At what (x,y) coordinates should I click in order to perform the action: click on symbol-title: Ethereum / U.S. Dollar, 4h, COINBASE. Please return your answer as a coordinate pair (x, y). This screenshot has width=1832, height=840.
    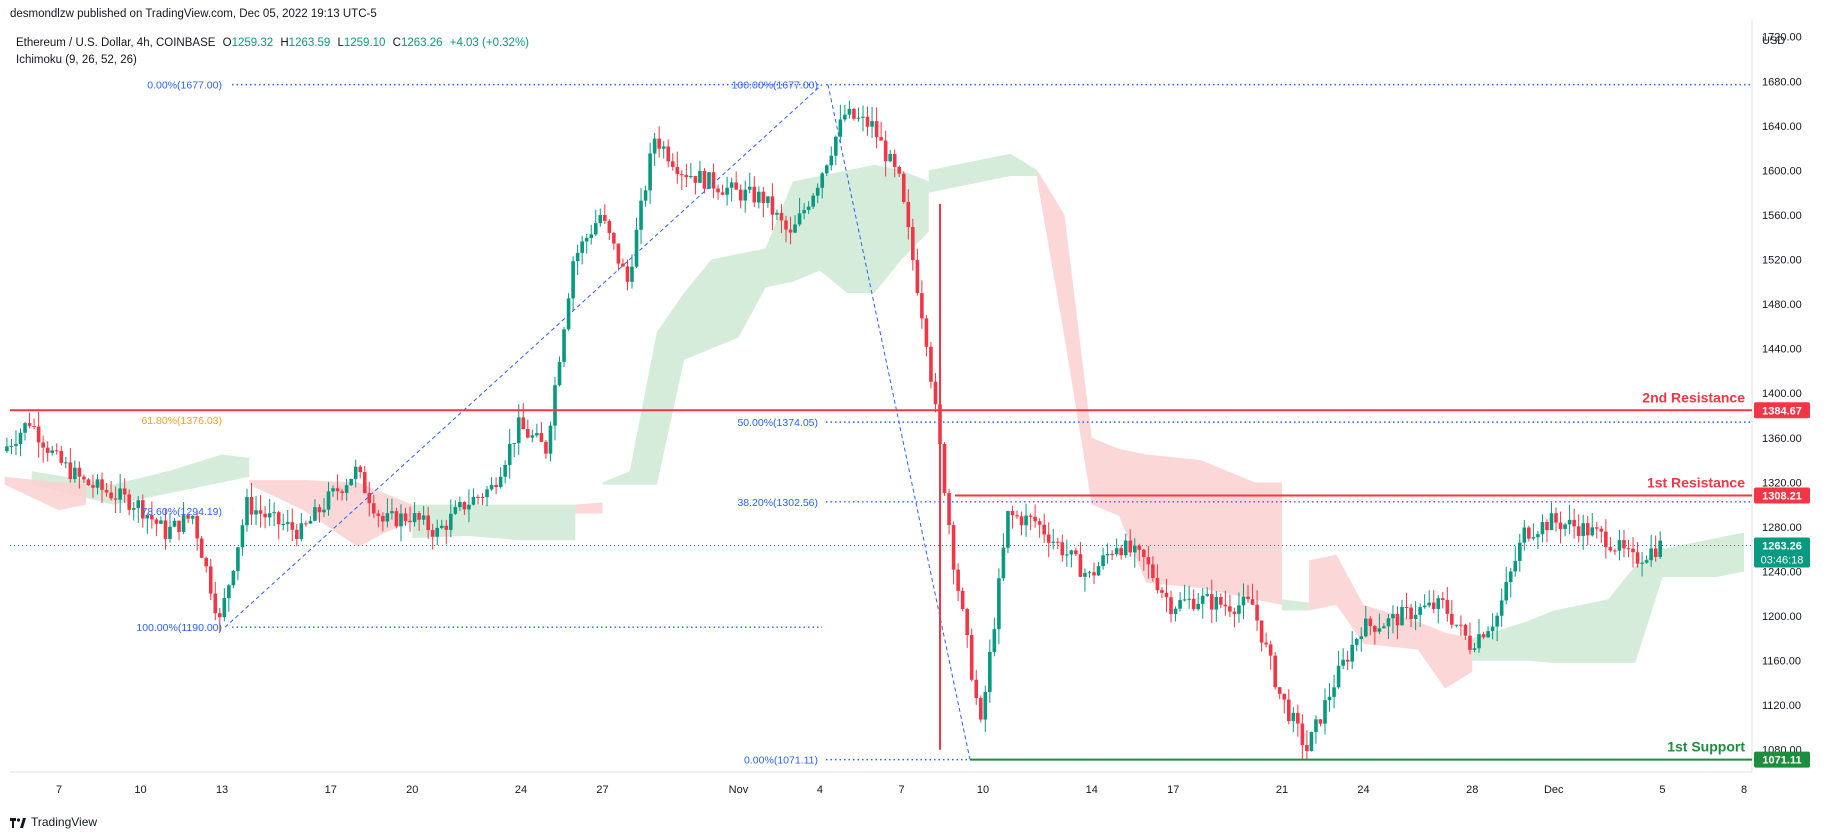
    Looking at the image, I should click on (116, 43).